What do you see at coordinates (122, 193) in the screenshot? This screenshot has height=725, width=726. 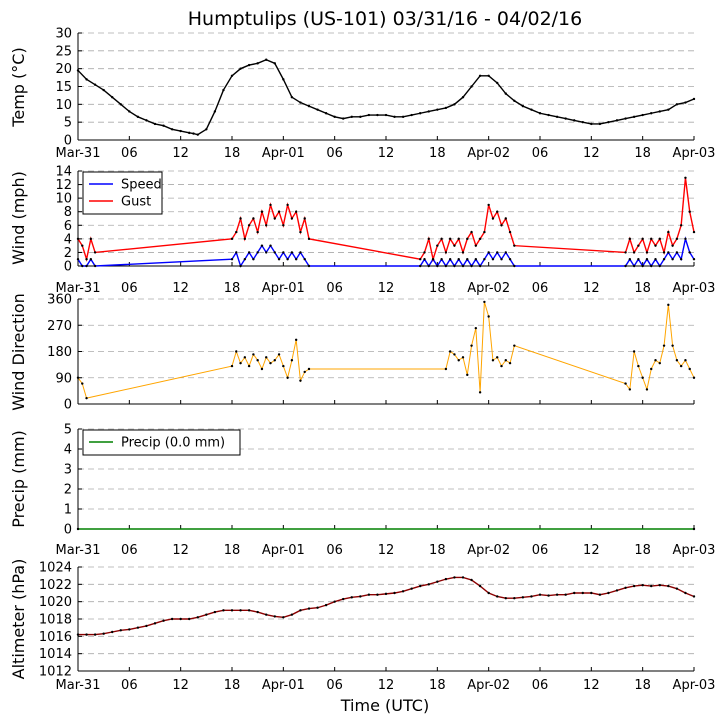 I see `legend-box` at bounding box center [122, 193].